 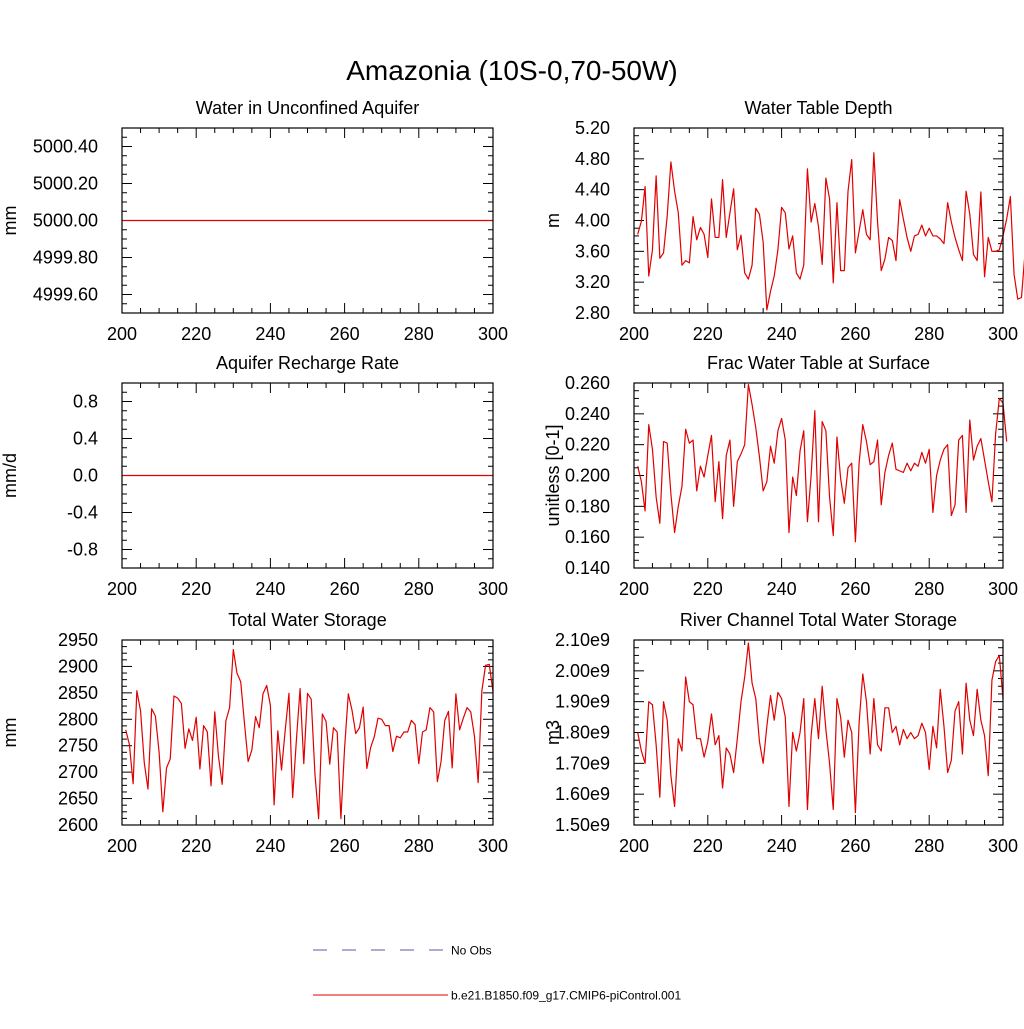 I want to click on y-axis-label-p5: mm, so click(x=10, y=733).